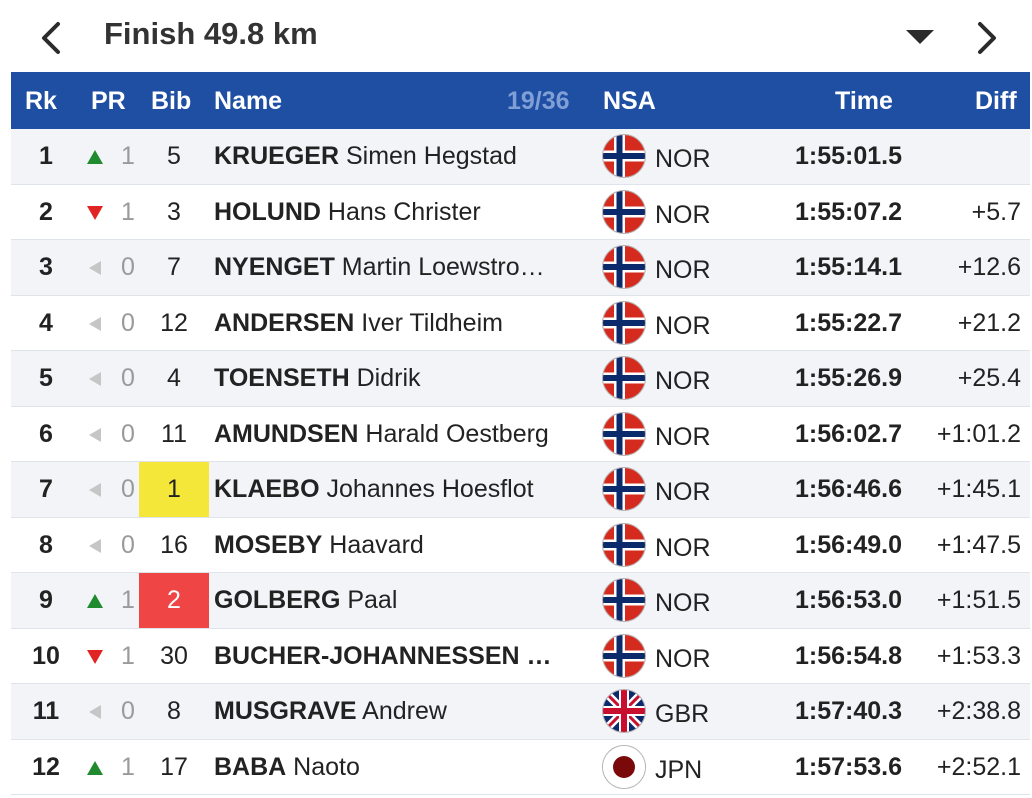  What do you see at coordinates (848, 711) in the screenshot?
I see `finish-time: 1:57:40.3` at bounding box center [848, 711].